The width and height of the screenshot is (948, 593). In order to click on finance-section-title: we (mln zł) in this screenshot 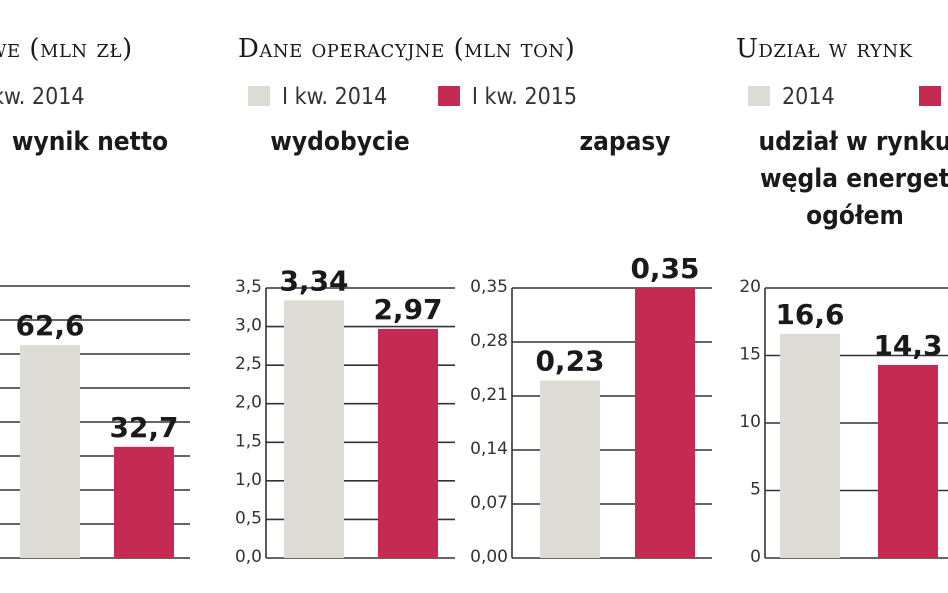, I will do `click(66, 49)`.